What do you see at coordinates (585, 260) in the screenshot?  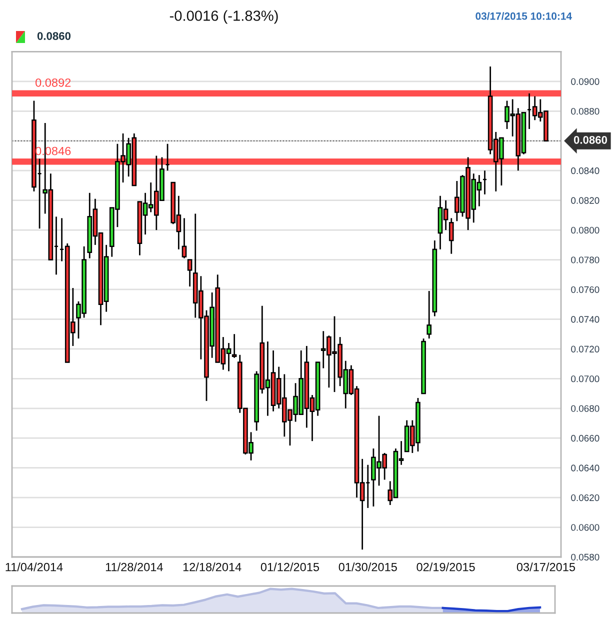 I see `y-tick-label: 0.0780` at bounding box center [585, 260].